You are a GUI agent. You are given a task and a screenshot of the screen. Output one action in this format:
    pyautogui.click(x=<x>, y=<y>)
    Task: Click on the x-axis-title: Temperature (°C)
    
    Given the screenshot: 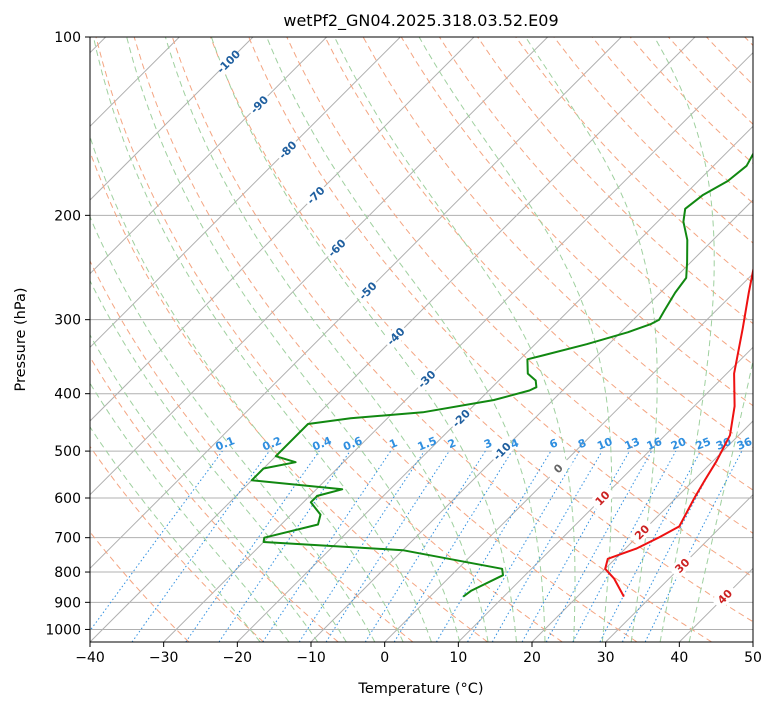 What is the action you would take?
    pyautogui.click(x=420, y=689)
    